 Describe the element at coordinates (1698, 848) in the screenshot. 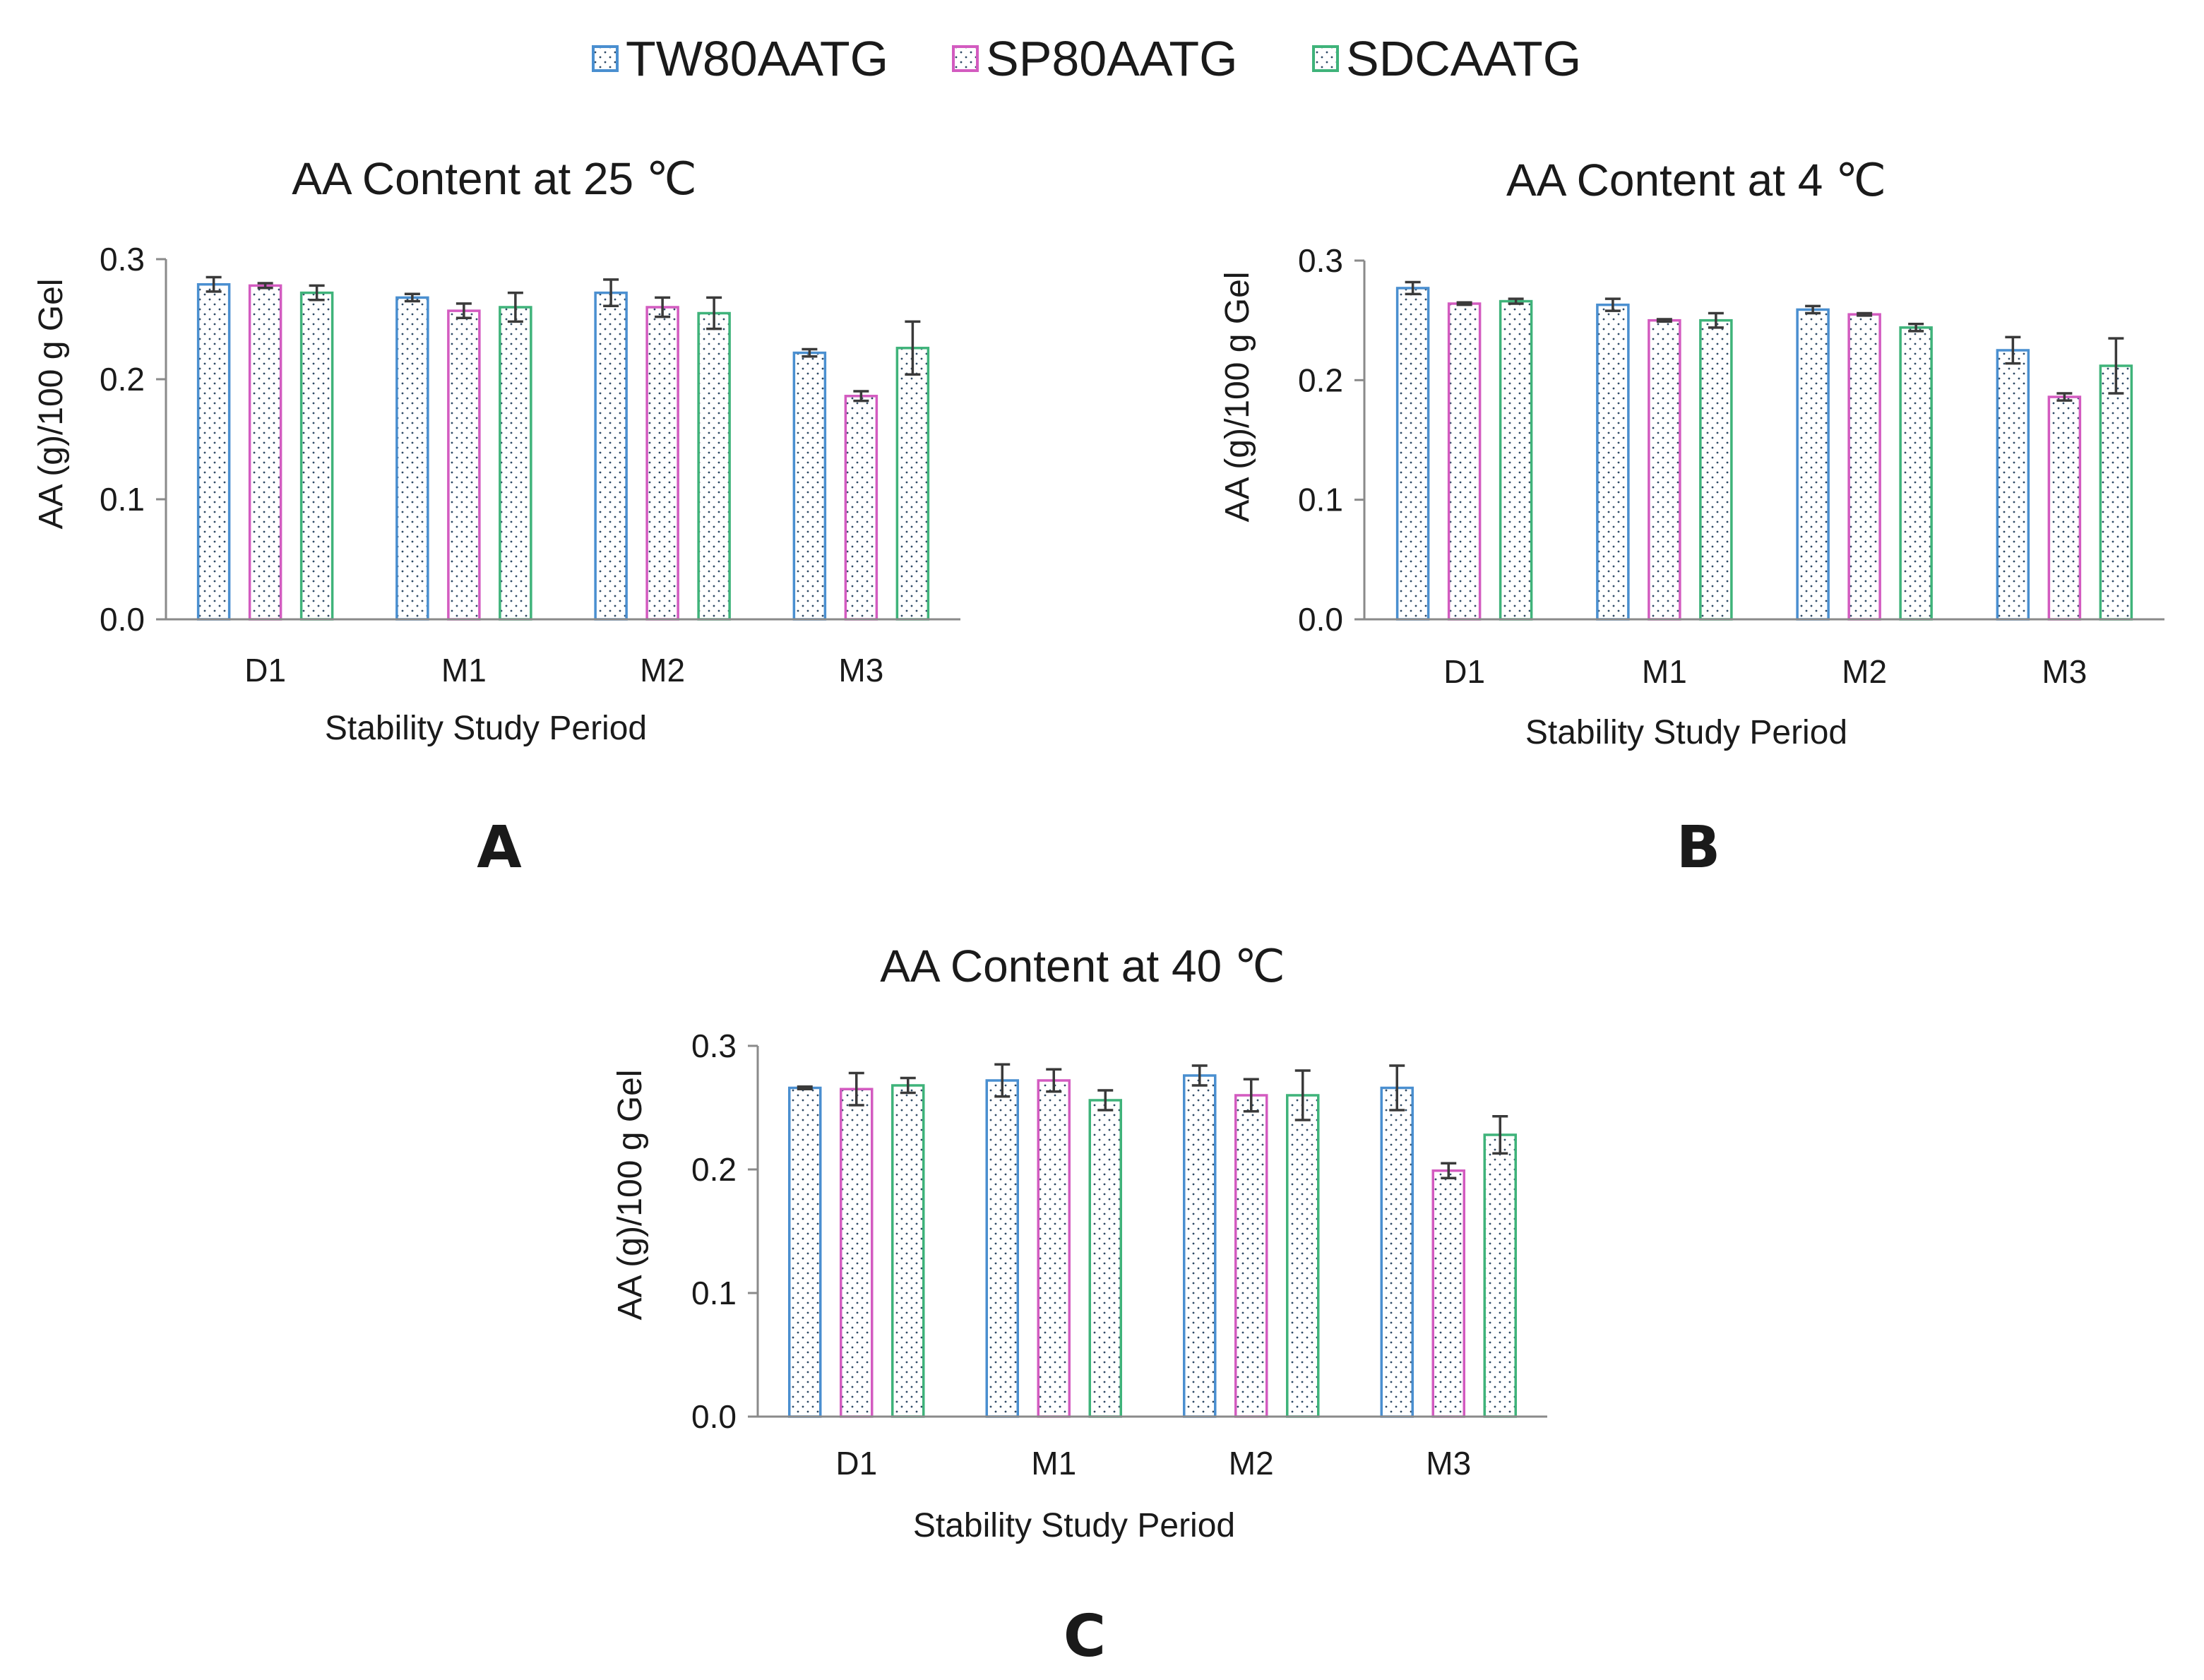

I see `panel-letter-b: B` at that location.